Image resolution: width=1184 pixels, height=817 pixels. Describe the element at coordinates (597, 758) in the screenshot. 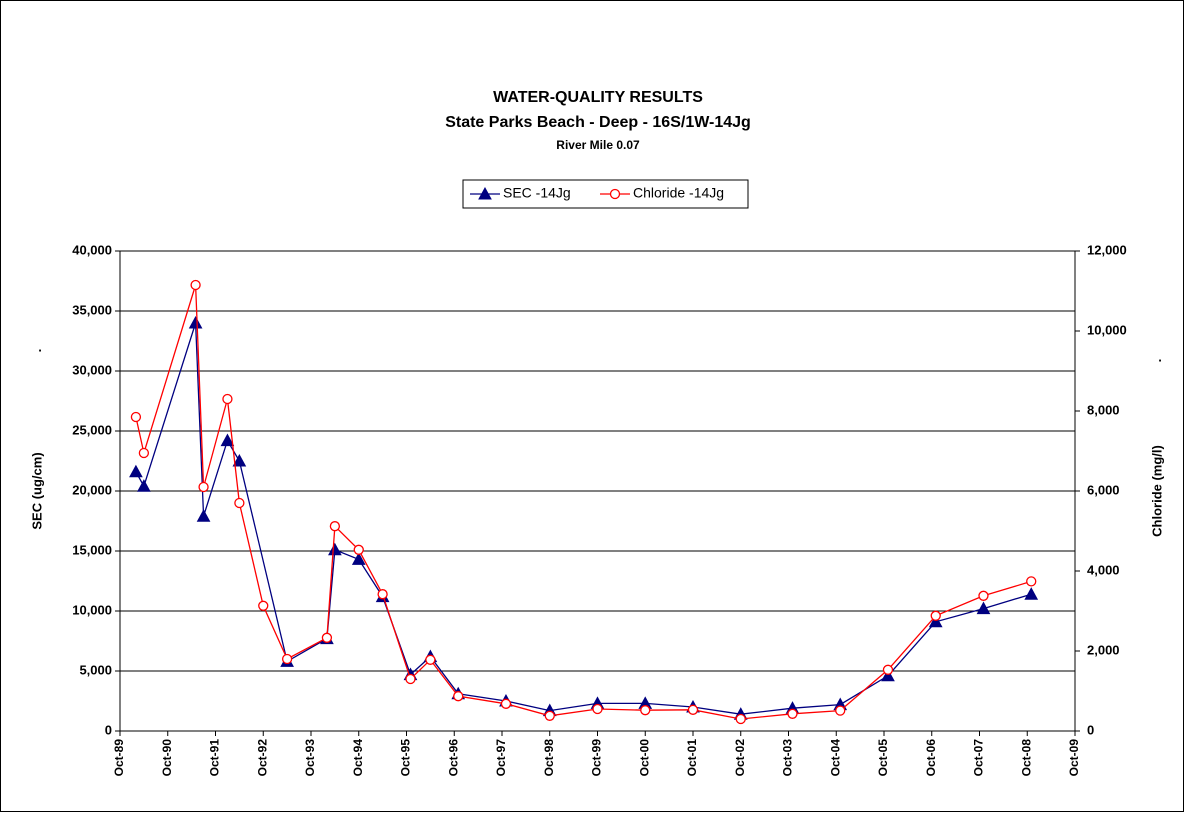

I see `x-tick-label: Oct-99` at that location.